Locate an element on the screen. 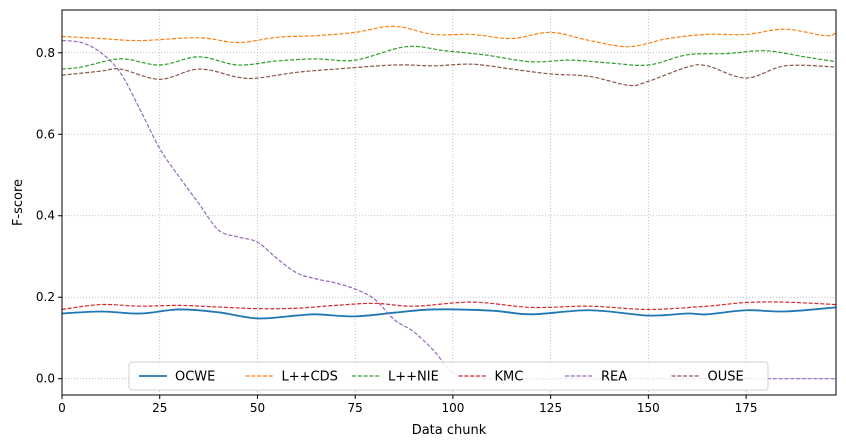  legend-box is located at coordinates (448, 376).